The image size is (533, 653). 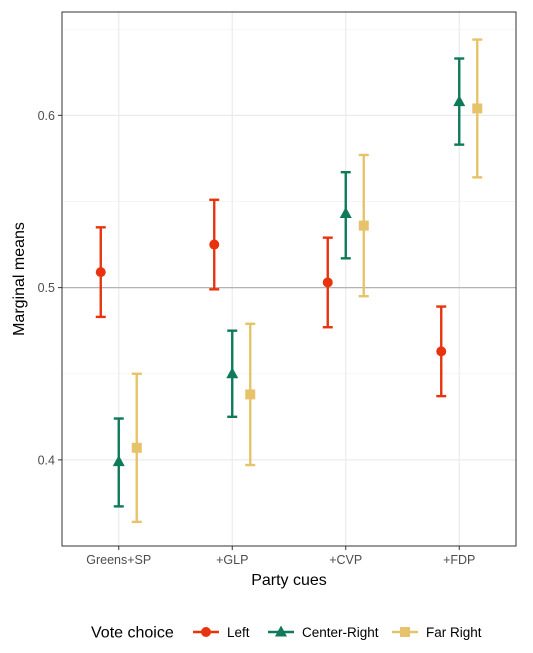 I want to click on legend-key-marker-left, so click(x=206, y=632).